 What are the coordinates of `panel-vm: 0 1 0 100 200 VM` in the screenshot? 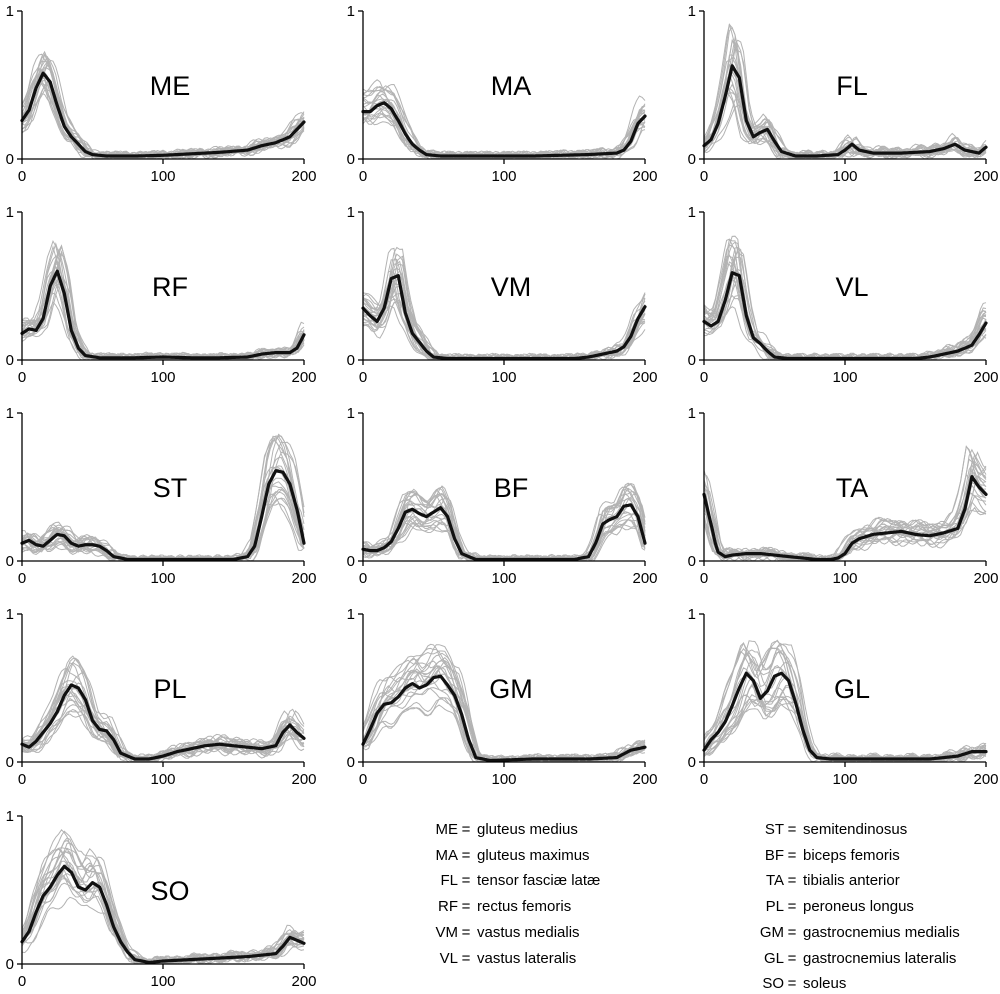 It's located at (502, 295).